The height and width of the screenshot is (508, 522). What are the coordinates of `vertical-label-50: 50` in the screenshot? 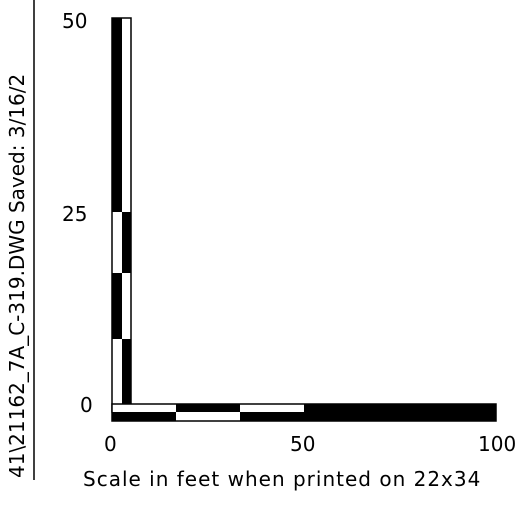 It's located at (74, 21).